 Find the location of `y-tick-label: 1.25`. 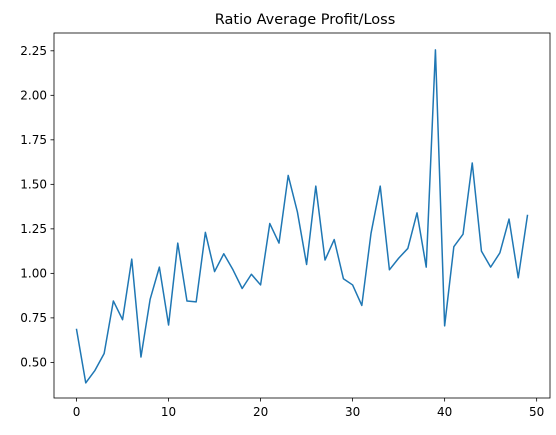

y-tick-label: 1.25 is located at coordinates (33, 229).